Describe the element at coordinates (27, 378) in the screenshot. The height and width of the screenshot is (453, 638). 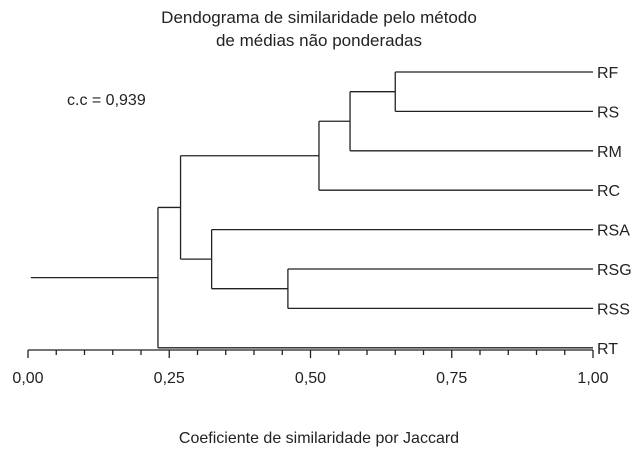
I see `x-tick-label: 0,00` at that location.